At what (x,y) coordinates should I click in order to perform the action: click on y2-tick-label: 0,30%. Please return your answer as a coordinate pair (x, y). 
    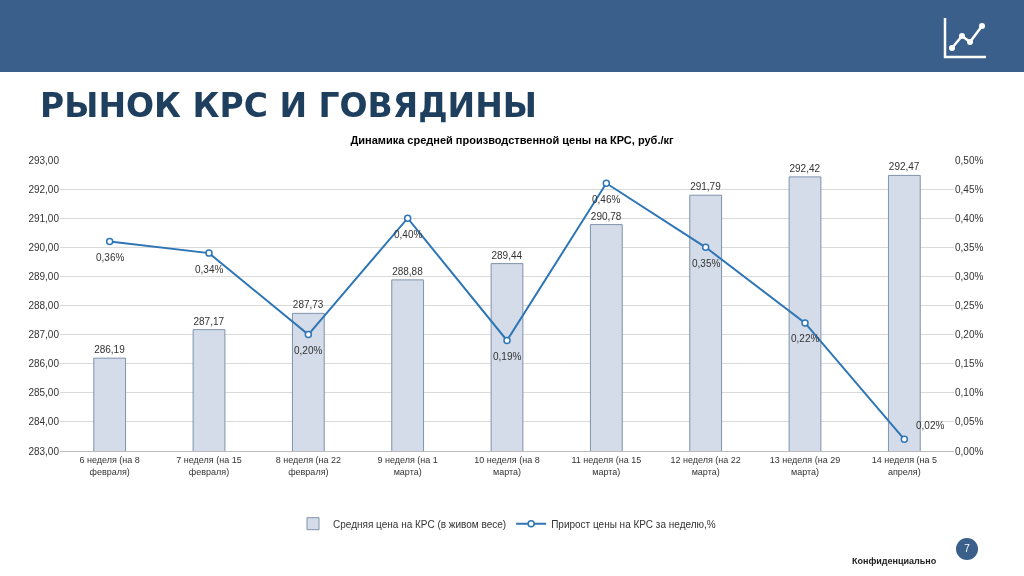
    Looking at the image, I should click on (969, 276).